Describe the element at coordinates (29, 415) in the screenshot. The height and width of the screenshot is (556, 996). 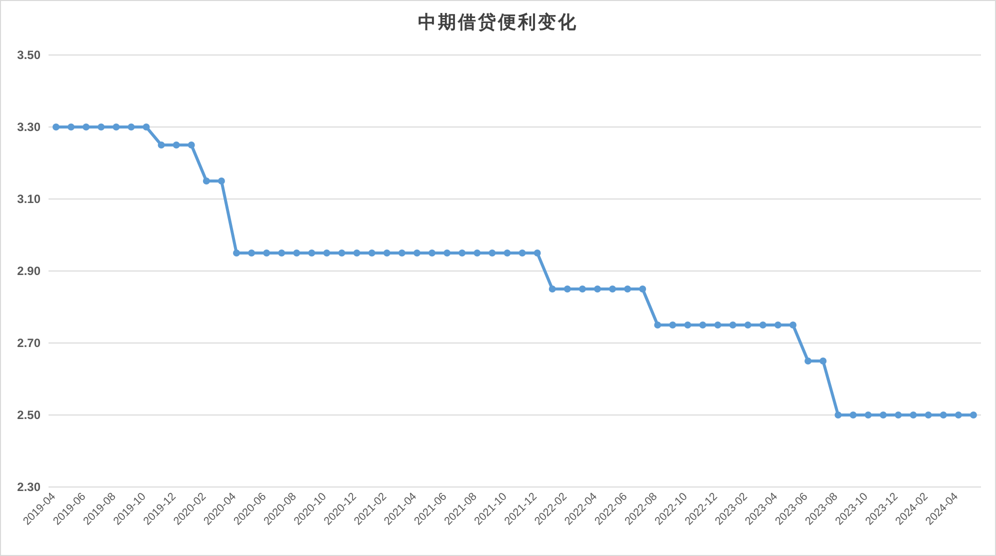
I see `y-tick-label: 2.50` at that location.